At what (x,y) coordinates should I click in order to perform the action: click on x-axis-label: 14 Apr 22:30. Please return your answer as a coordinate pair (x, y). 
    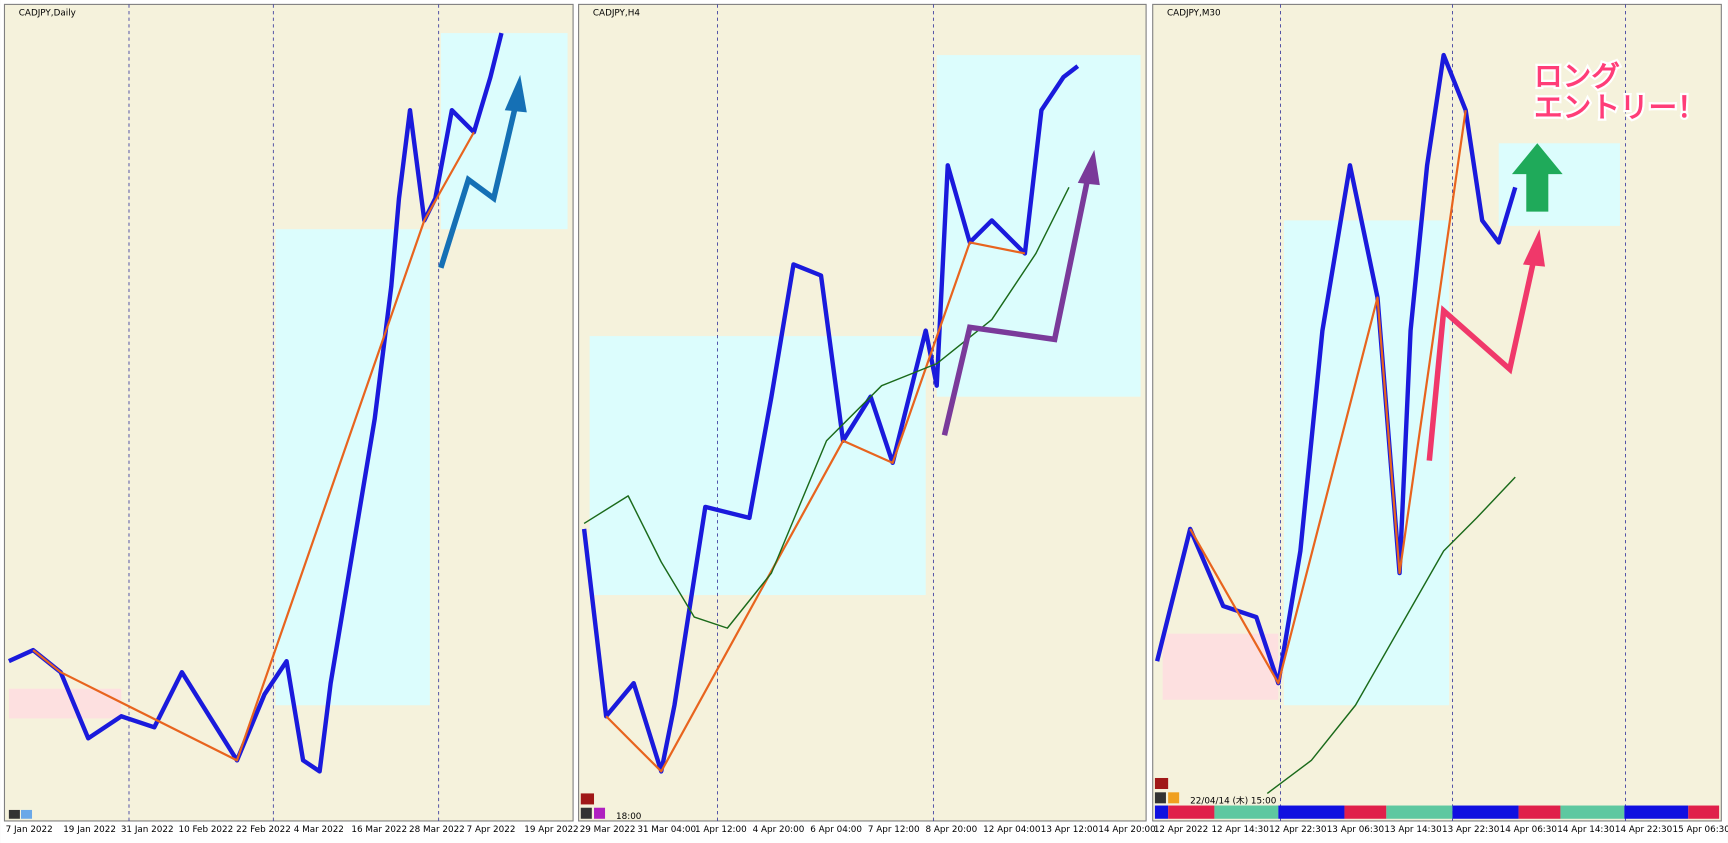
    Looking at the image, I should click on (1644, 830).